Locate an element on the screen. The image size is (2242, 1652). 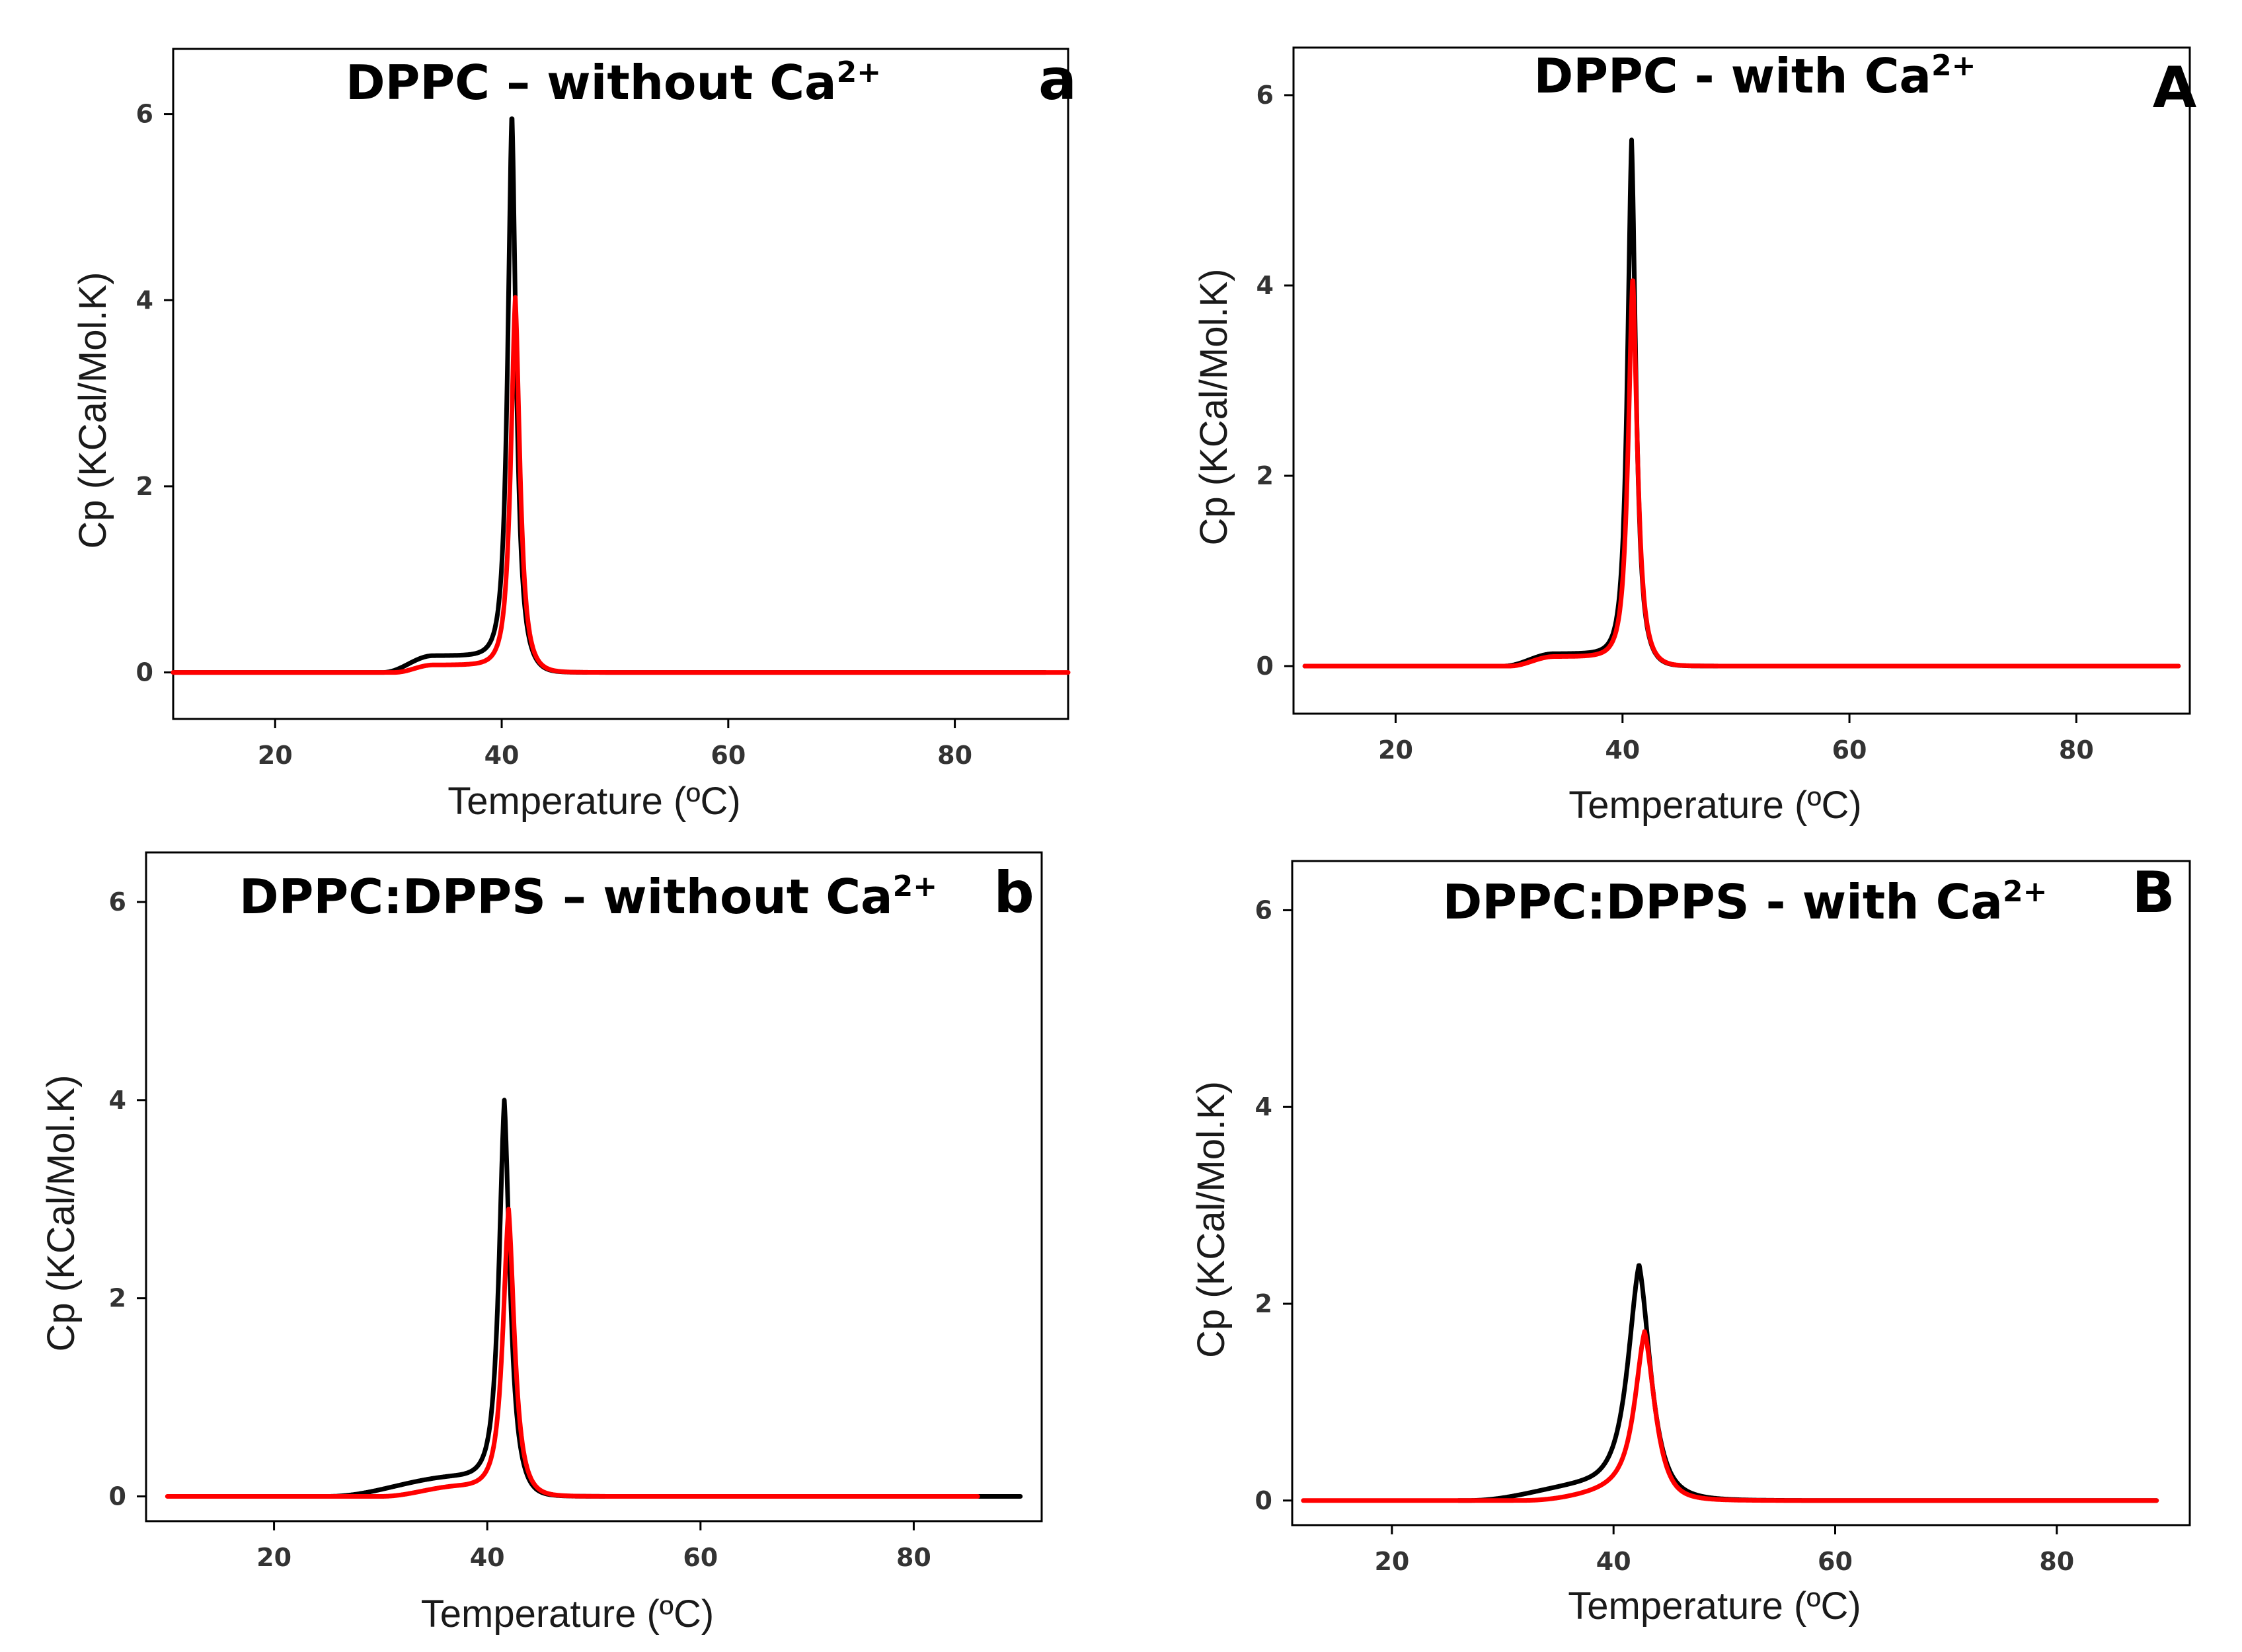
chart-title: DPPC:DPPS – without Ca2+ is located at coordinates (588, 897).